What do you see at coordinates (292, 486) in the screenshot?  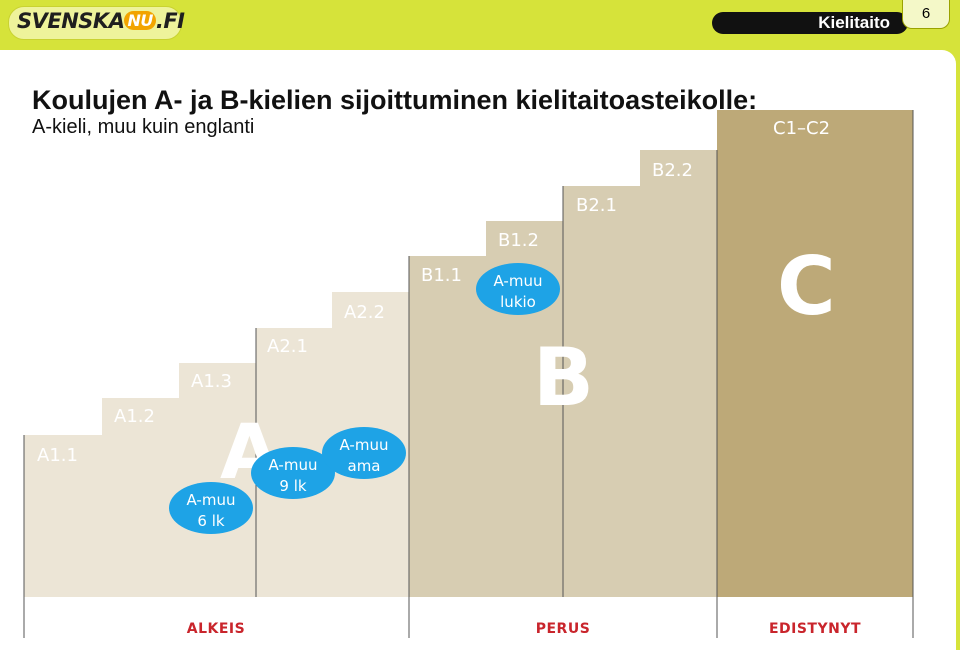 I see `bubble-line: 9 lk` at bounding box center [292, 486].